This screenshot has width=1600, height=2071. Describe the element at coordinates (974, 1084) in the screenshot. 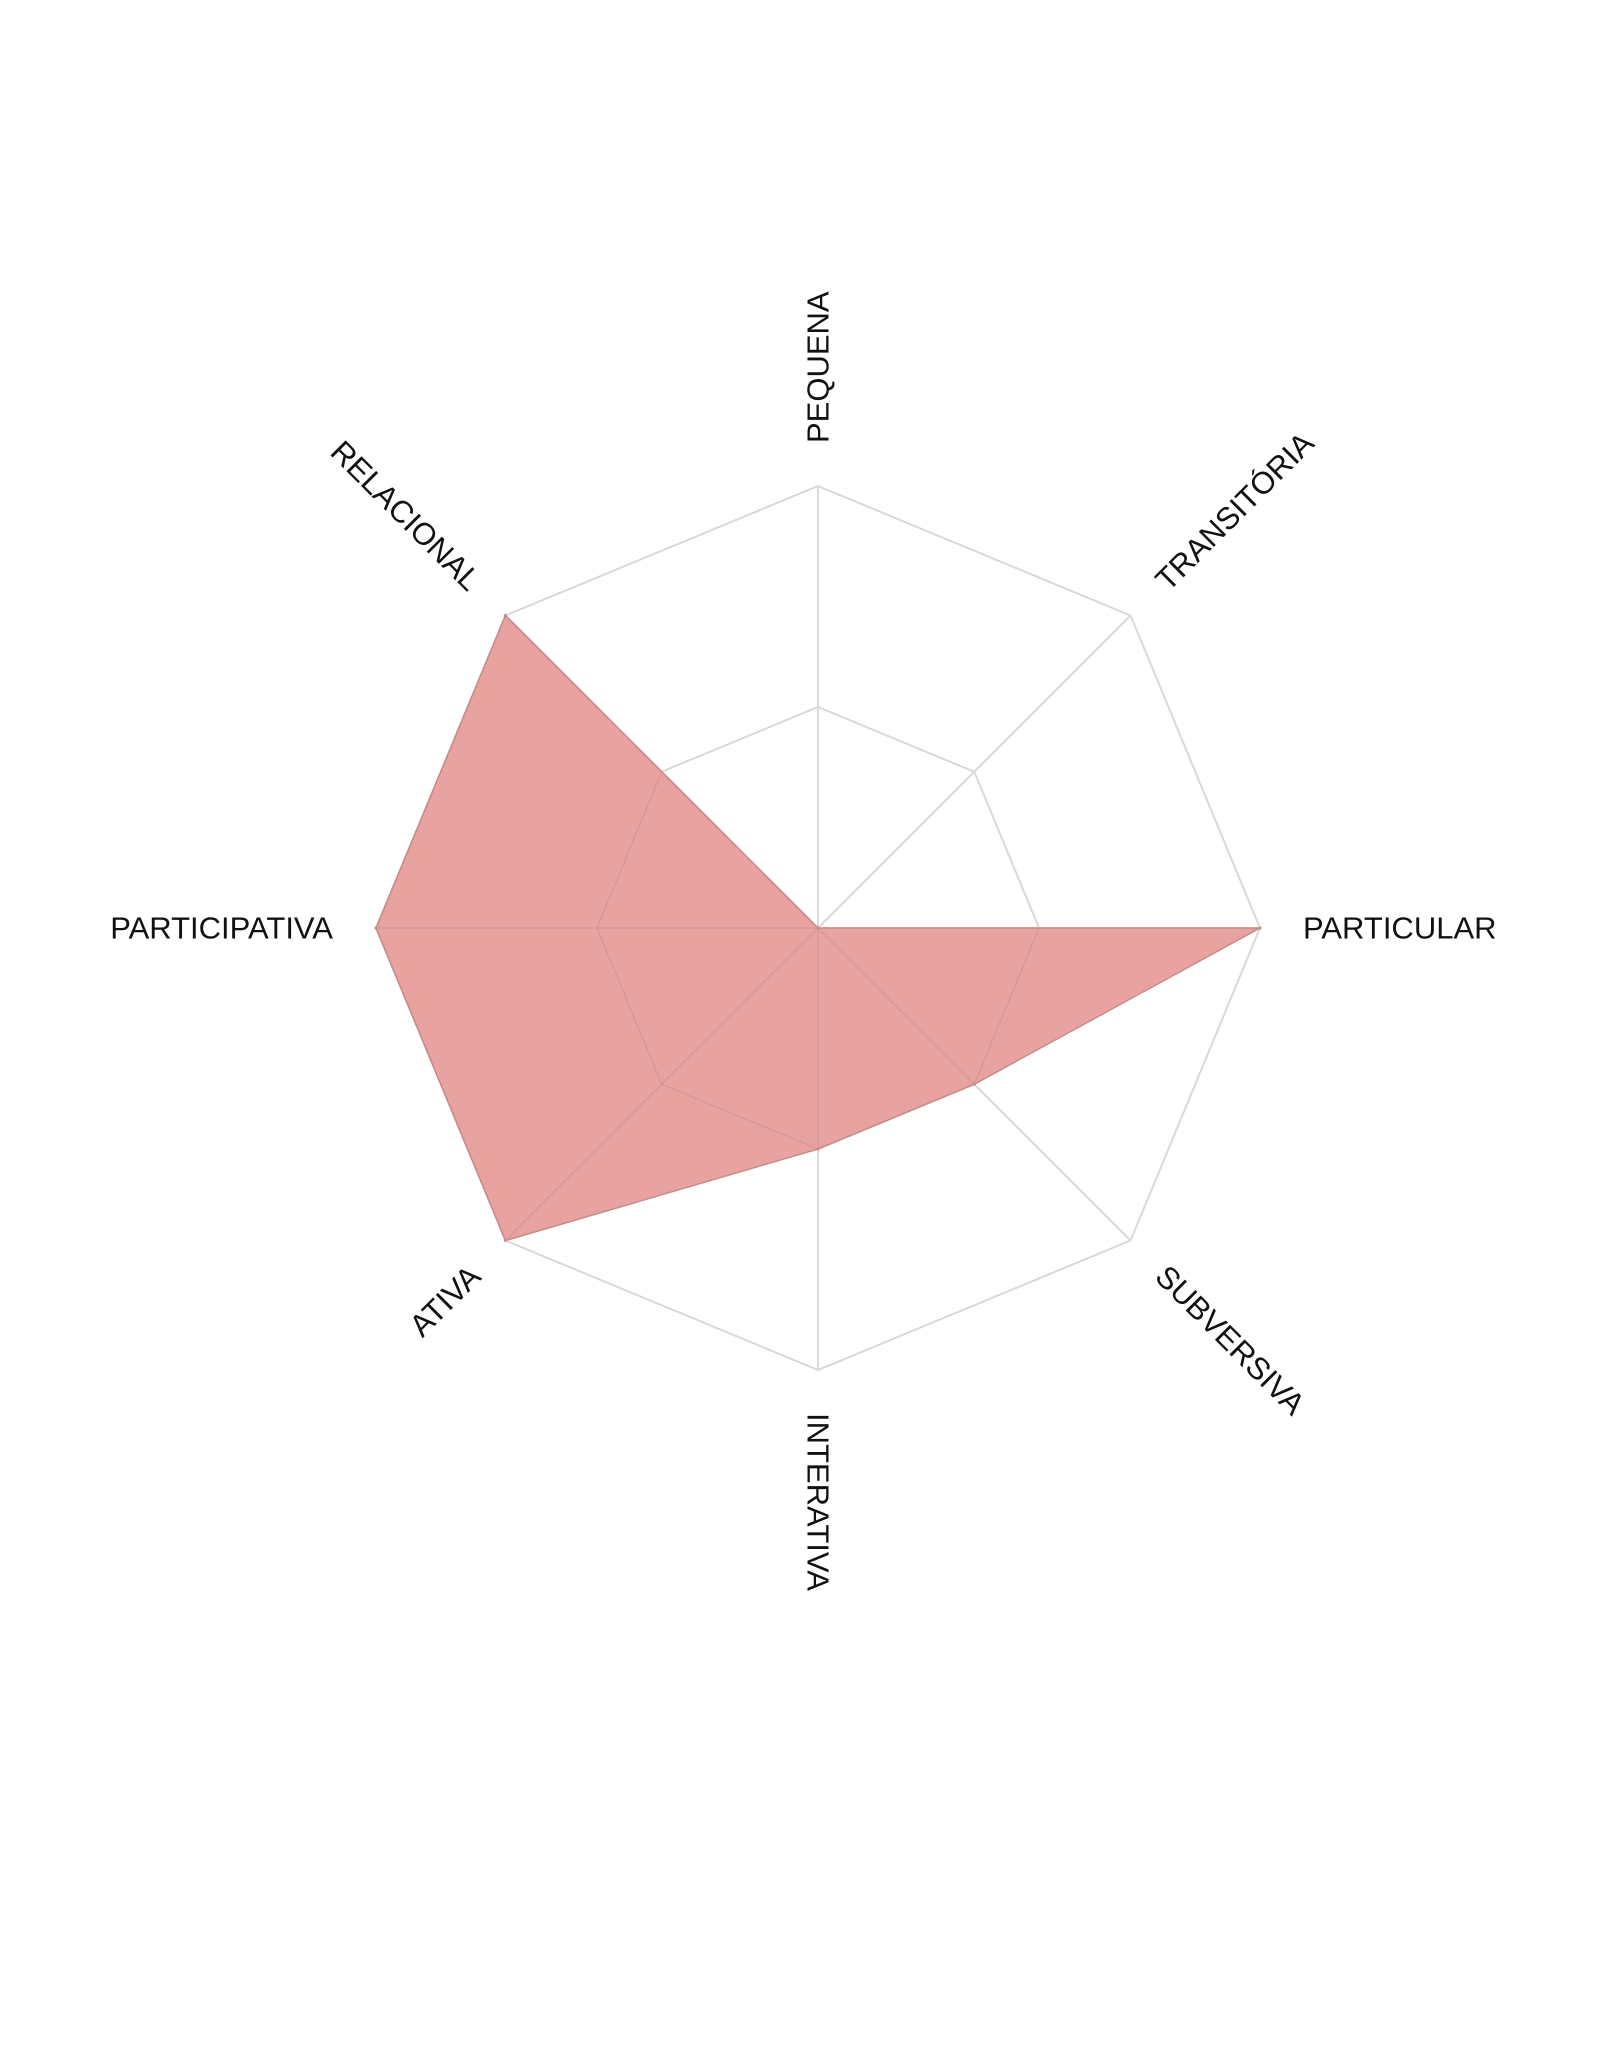

I see `data-point-subversiva` at that location.